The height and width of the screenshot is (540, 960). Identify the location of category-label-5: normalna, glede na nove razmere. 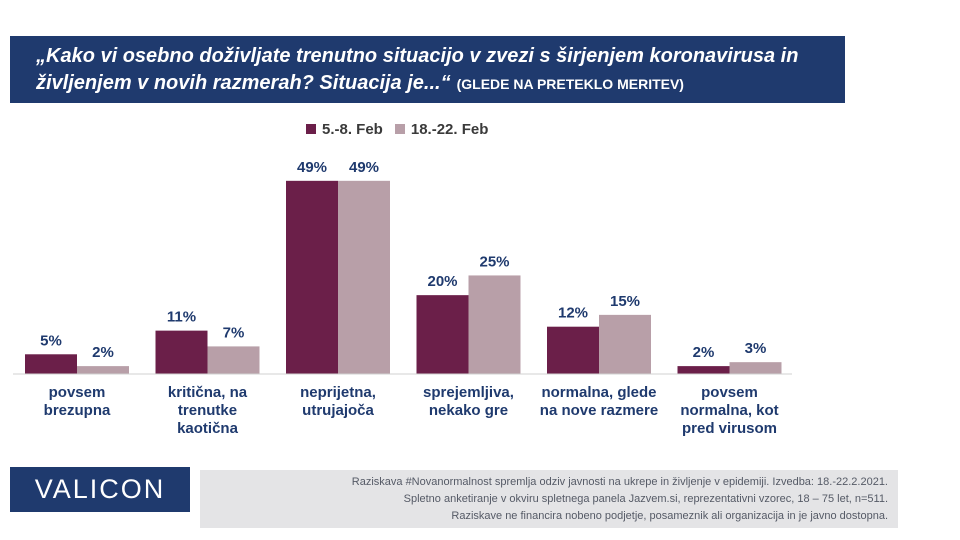
(599, 401).